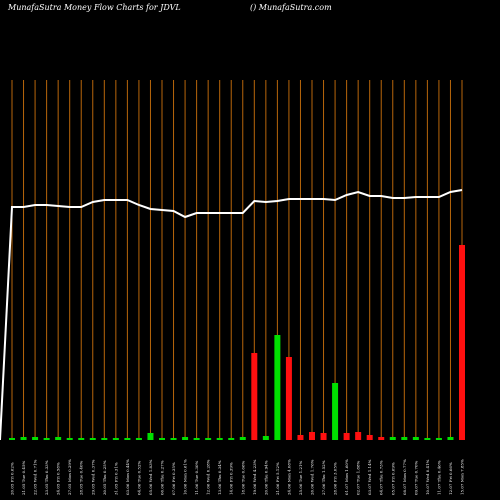 This screenshot has height=500, width=500. I want to click on x-tick-label: 21.06 Fri 5.12%, so click(277, 478).